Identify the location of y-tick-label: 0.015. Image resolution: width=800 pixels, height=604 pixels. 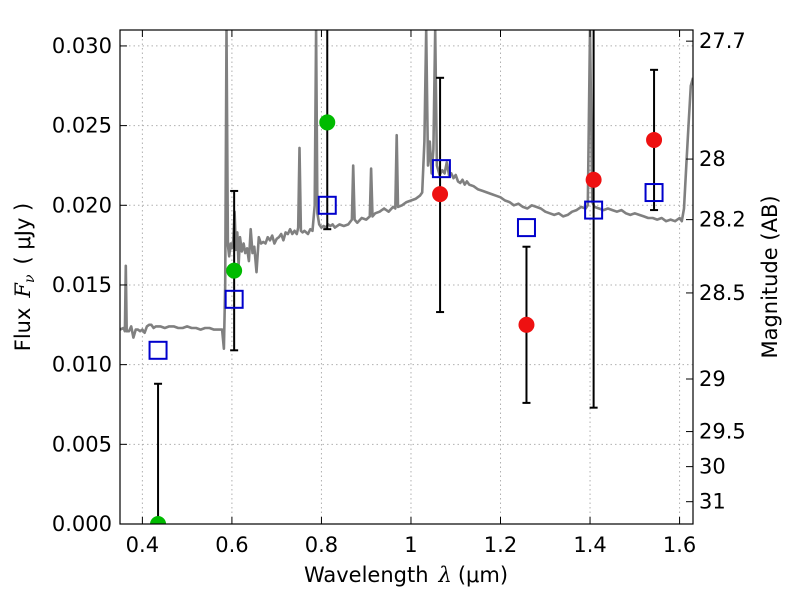
(82, 285).